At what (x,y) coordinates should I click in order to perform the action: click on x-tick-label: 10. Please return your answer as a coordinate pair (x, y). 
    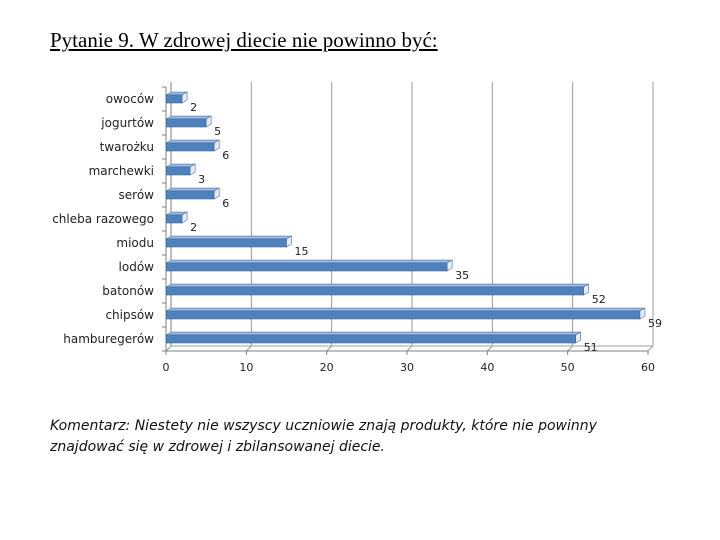
    Looking at the image, I should click on (246, 367).